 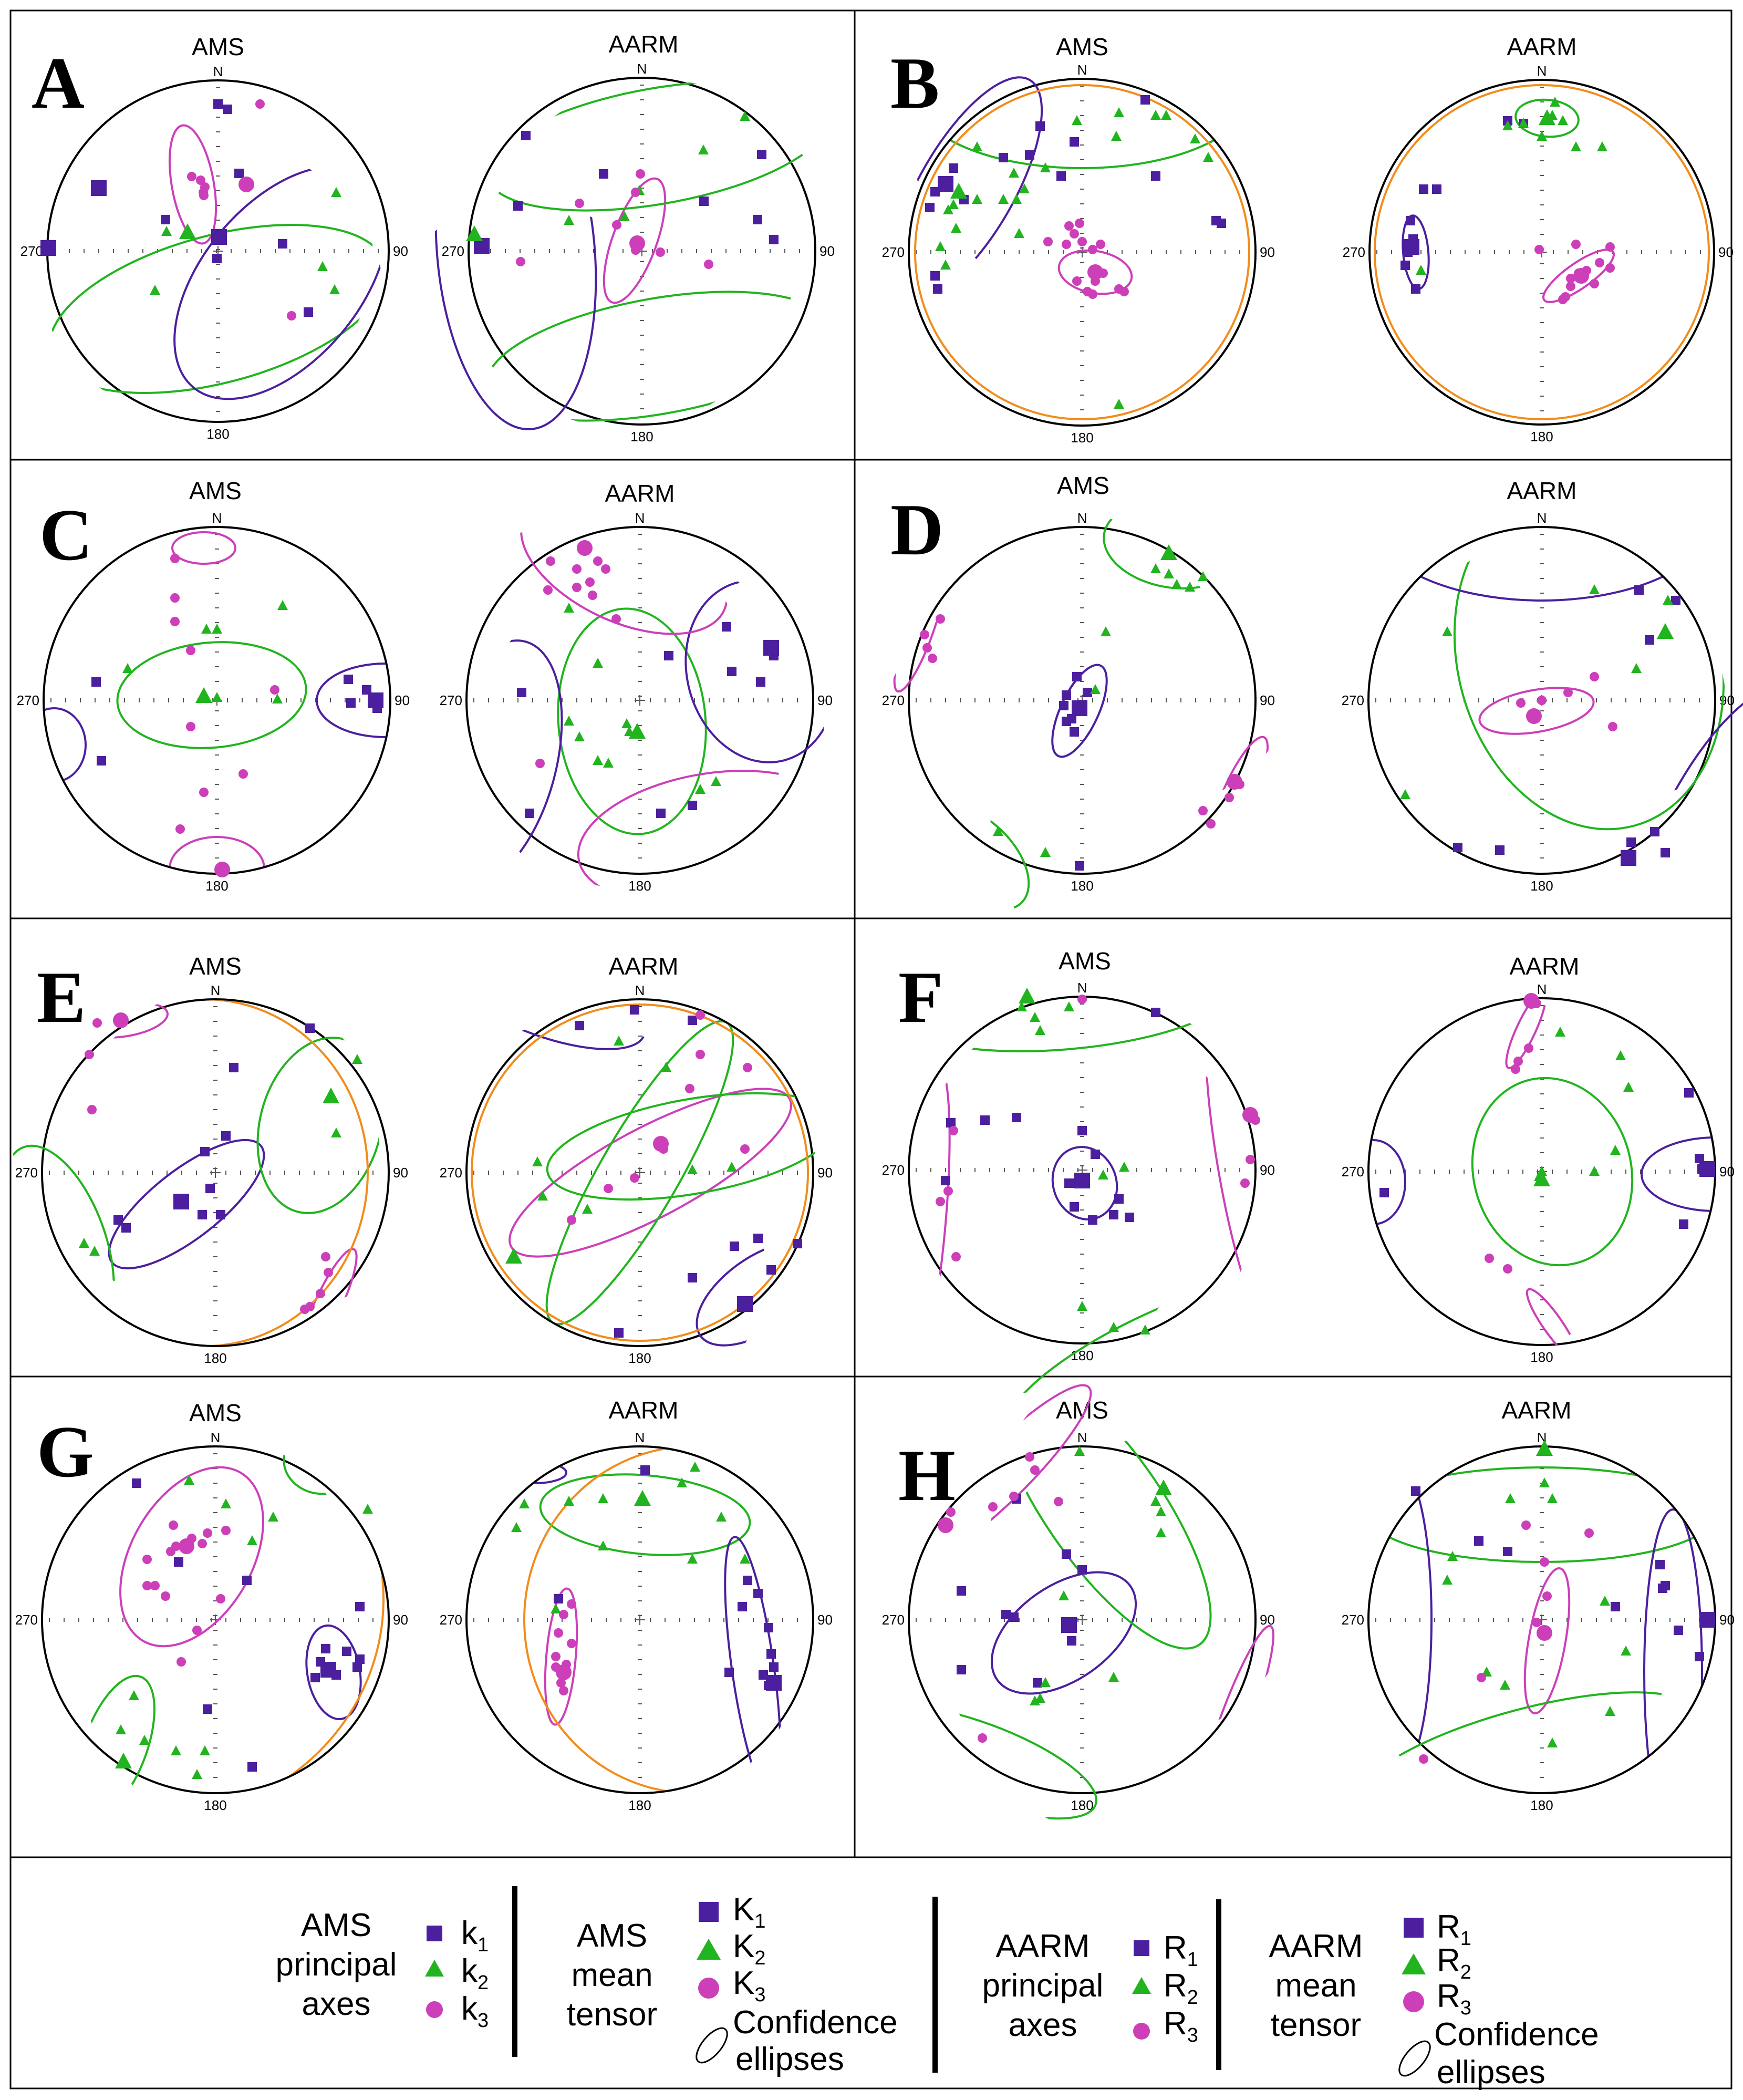 I want to click on panel-letter-f: F, so click(x=920, y=997).